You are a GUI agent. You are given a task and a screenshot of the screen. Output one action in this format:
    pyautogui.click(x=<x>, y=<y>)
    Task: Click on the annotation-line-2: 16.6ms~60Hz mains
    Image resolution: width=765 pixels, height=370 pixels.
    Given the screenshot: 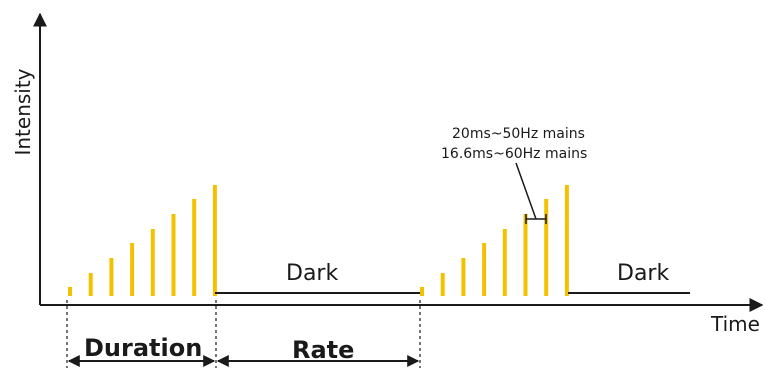 What is the action you would take?
    pyautogui.click(x=514, y=154)
    